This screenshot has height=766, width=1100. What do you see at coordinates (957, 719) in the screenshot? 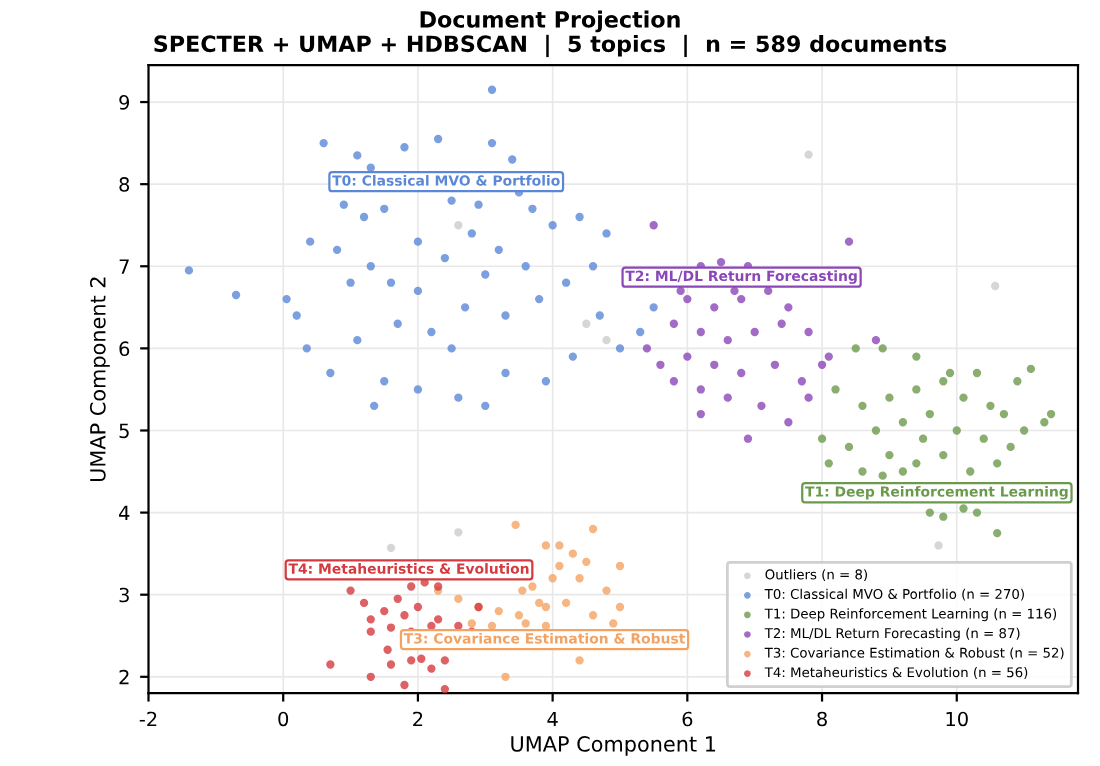
I see `x-tick-label: 10` at bounding box center [957, 719].